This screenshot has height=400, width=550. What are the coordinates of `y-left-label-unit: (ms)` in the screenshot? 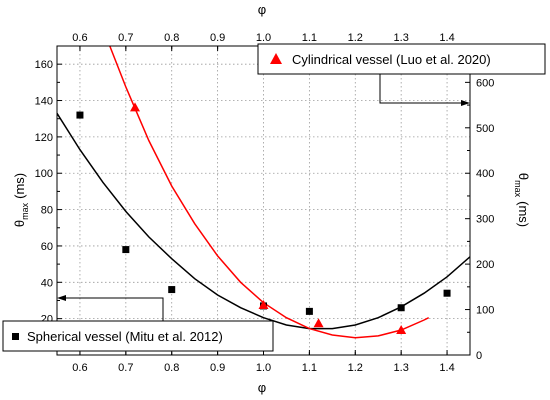 It's located at (19, 186).